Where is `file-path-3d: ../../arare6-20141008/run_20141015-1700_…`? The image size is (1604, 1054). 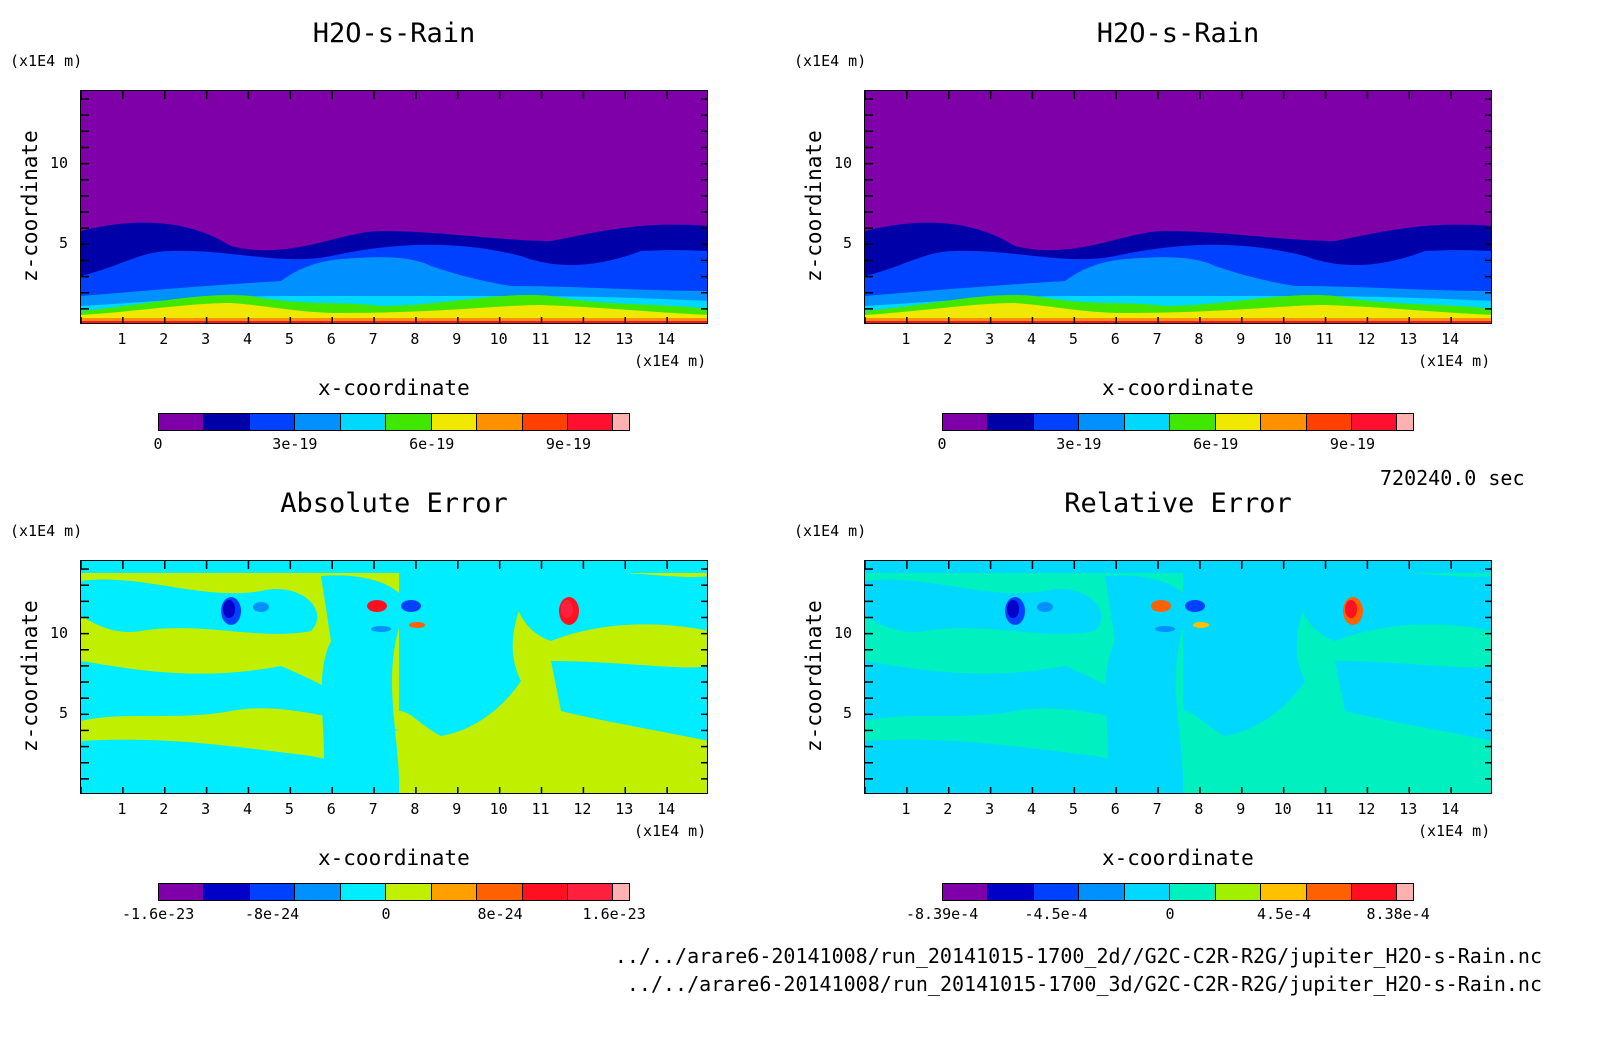 file-path-3d: ../../arare6-20141008/run_20141015-1700_… is located at coordinates (1084, 984).